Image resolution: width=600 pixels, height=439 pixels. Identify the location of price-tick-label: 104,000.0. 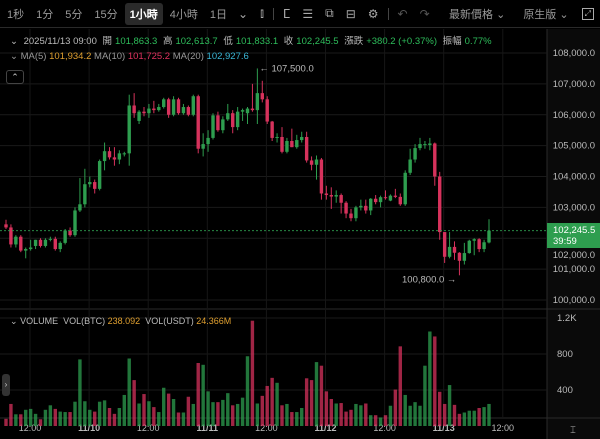
(574, 177).